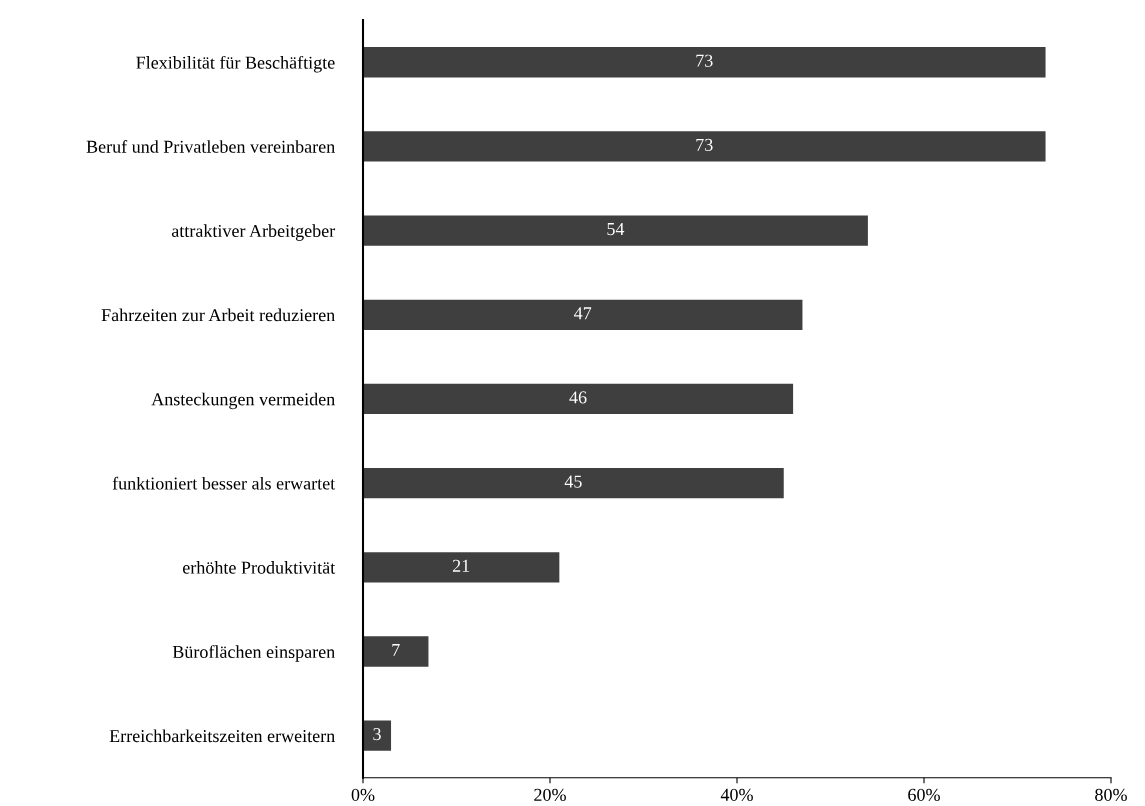 This screenshot has height=806, width=1145. What do you see at coordinates (218, 315) in the screenshot?
I see `y-tick-label: Fahrzeiten zur Arbeit reduzieren` at bounding box center [218, 315].